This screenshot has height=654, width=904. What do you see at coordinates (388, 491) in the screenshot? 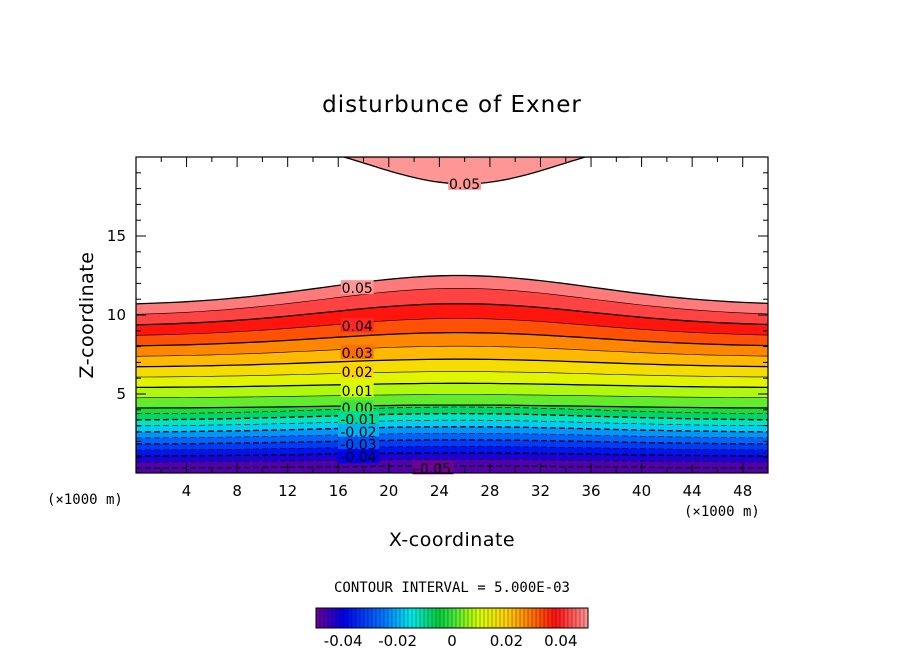
I see `x-tick-label: 20` at bounding box center [388, 491].